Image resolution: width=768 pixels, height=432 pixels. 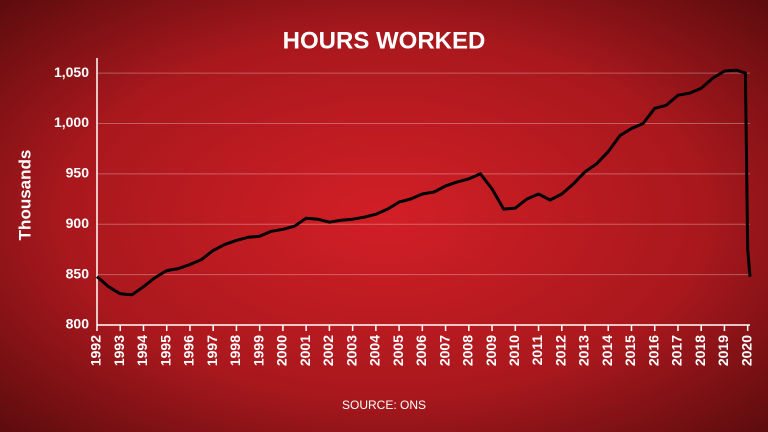 I want to click on y-tick-label: 950, so click(x=78, y=173).